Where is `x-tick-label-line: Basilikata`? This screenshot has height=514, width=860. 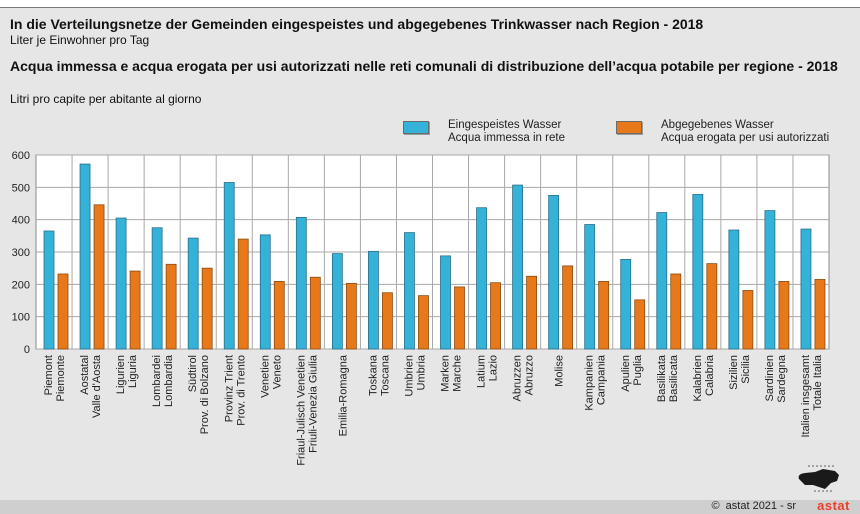 x-tick-label-line: Basilikata is located at coordinates (662, 378).